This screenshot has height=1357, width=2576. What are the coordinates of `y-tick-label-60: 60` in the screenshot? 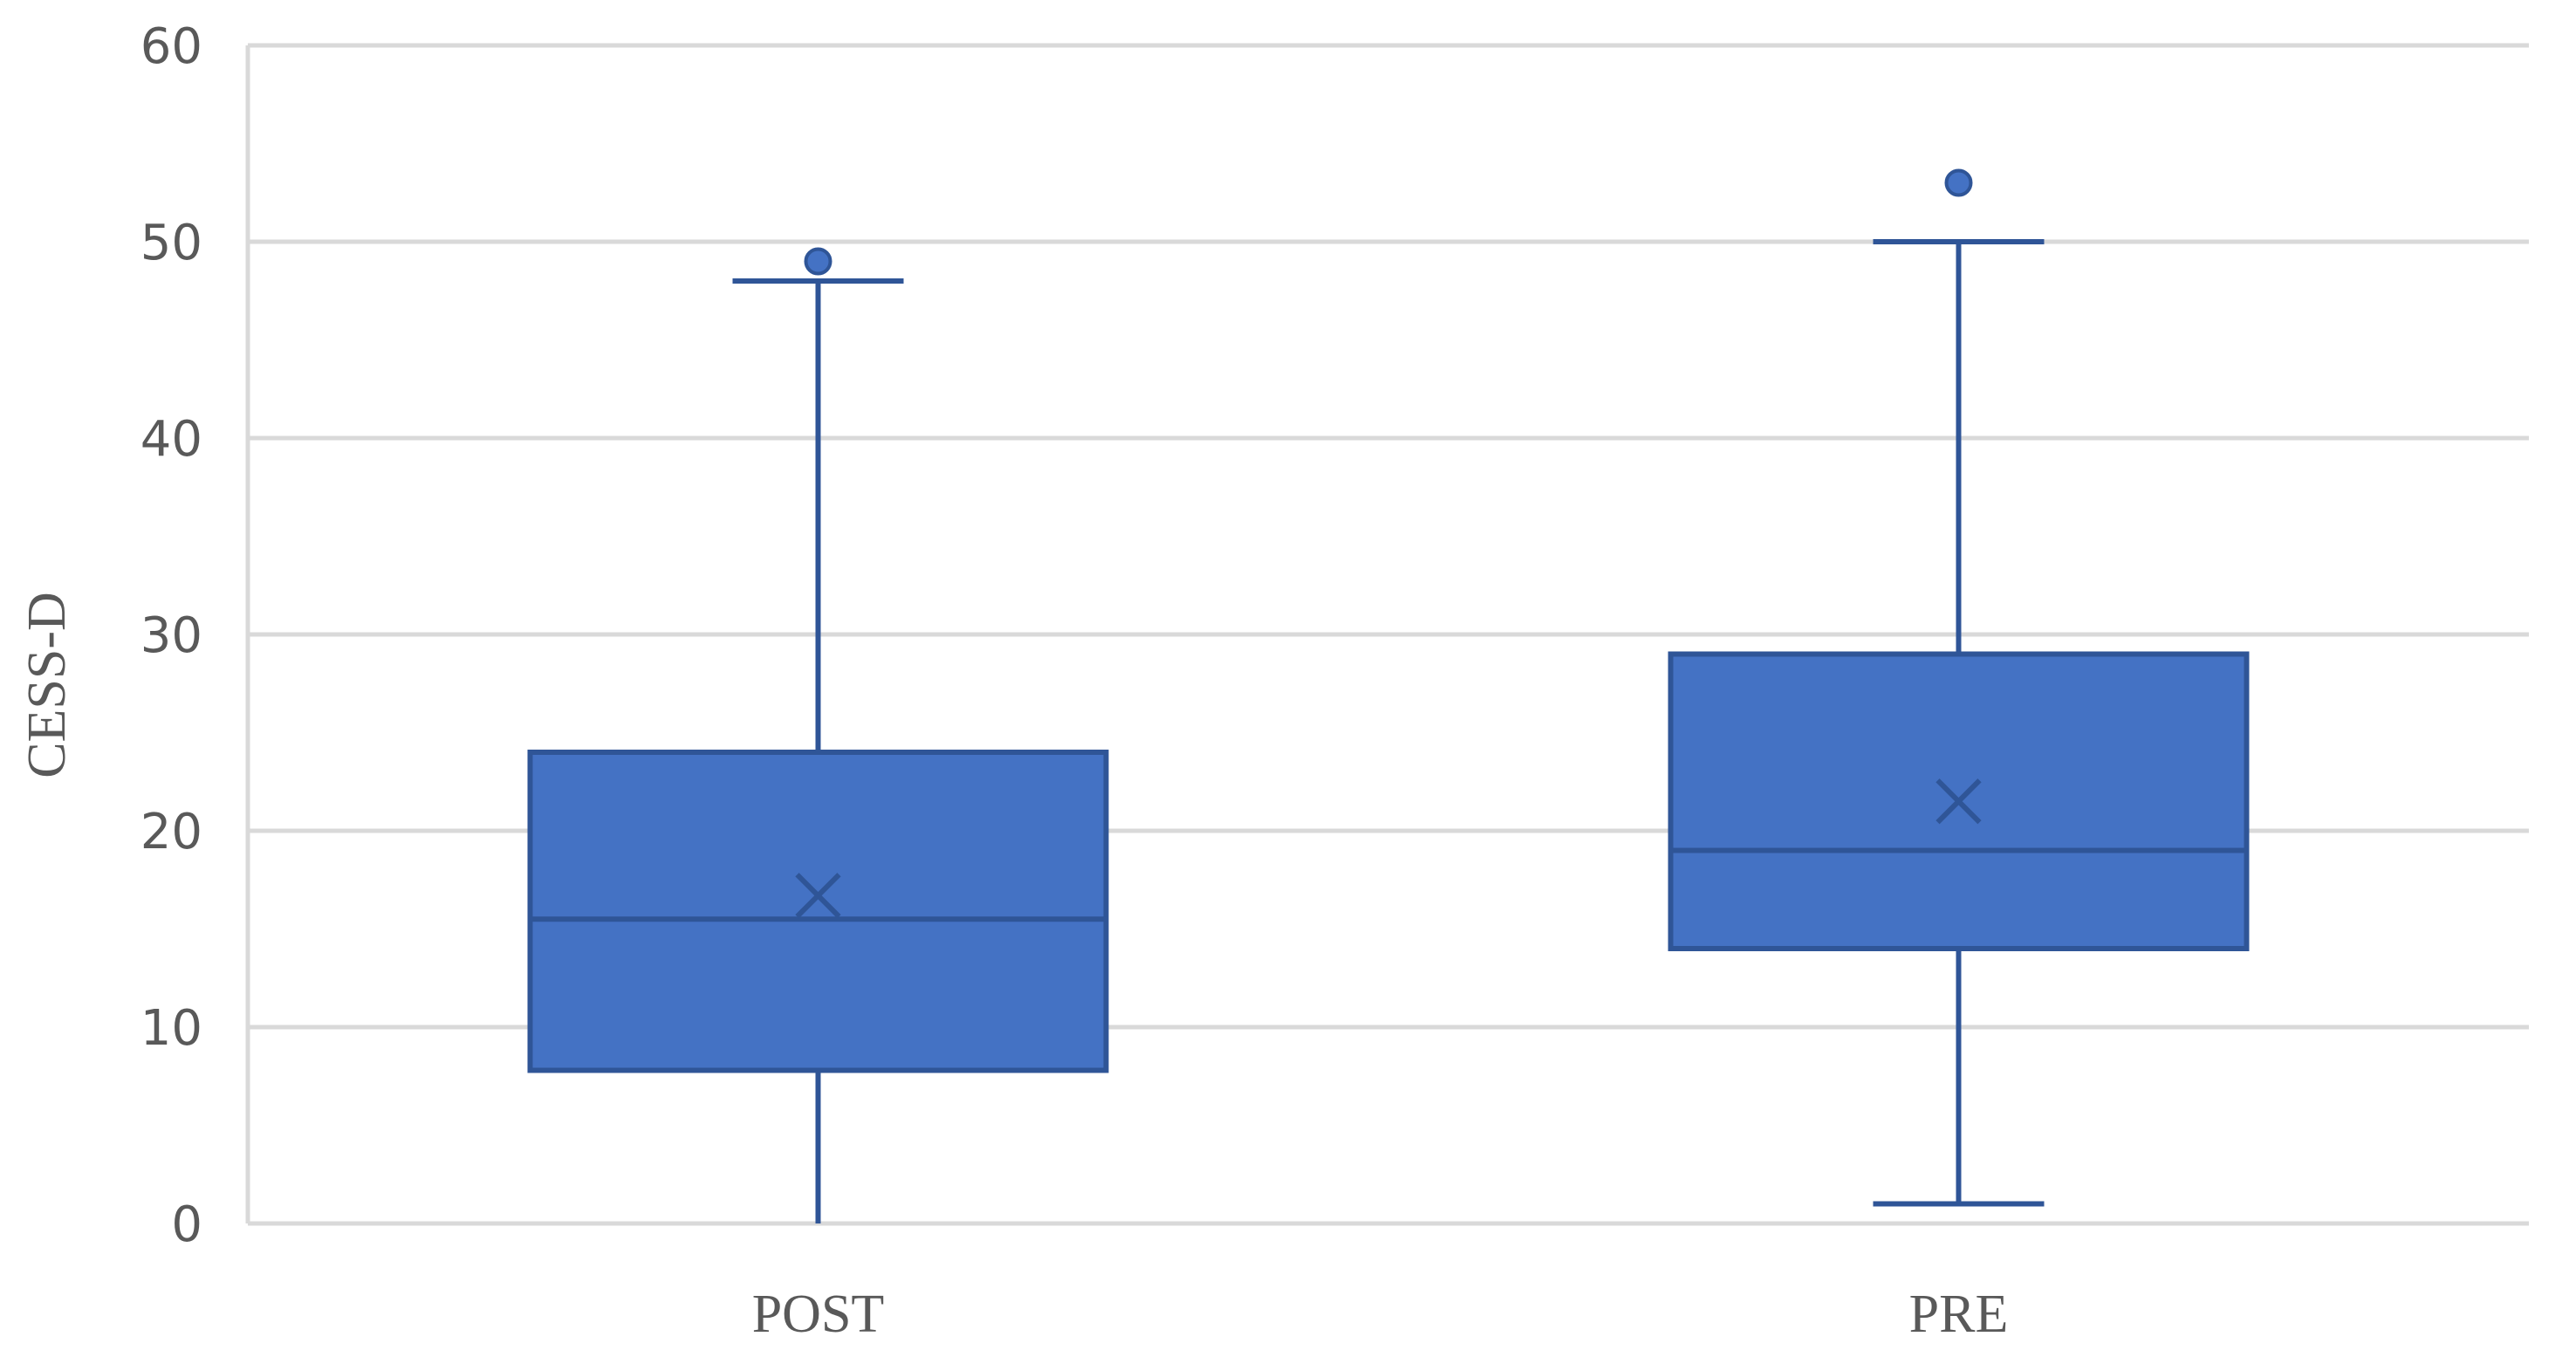 It's located at (171, 46).